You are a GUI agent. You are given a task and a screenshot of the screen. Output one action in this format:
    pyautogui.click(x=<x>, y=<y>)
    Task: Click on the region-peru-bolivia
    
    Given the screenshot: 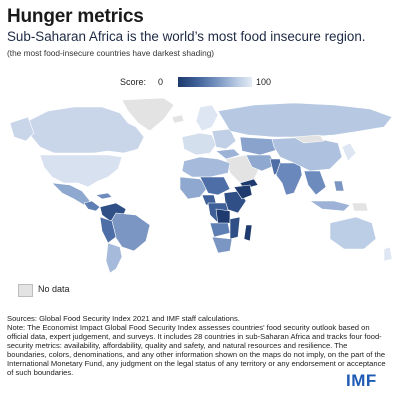 What is the action you would take?
    pyautogui.click(x=108, y=230)
    